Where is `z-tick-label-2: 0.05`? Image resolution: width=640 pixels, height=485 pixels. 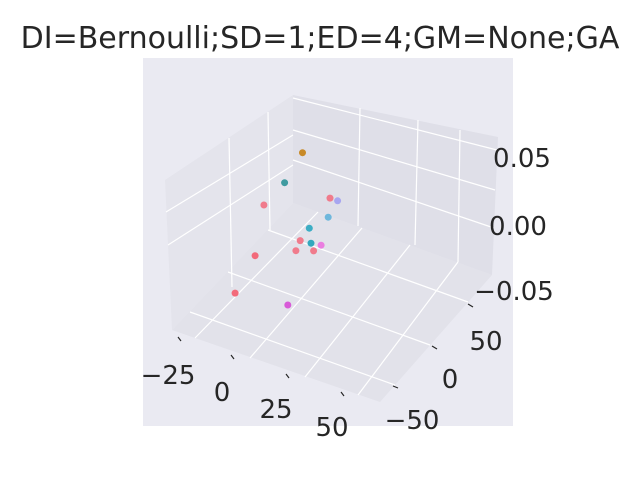 z-tick-label-2: 0.05 is located at coordinates (522, 159).